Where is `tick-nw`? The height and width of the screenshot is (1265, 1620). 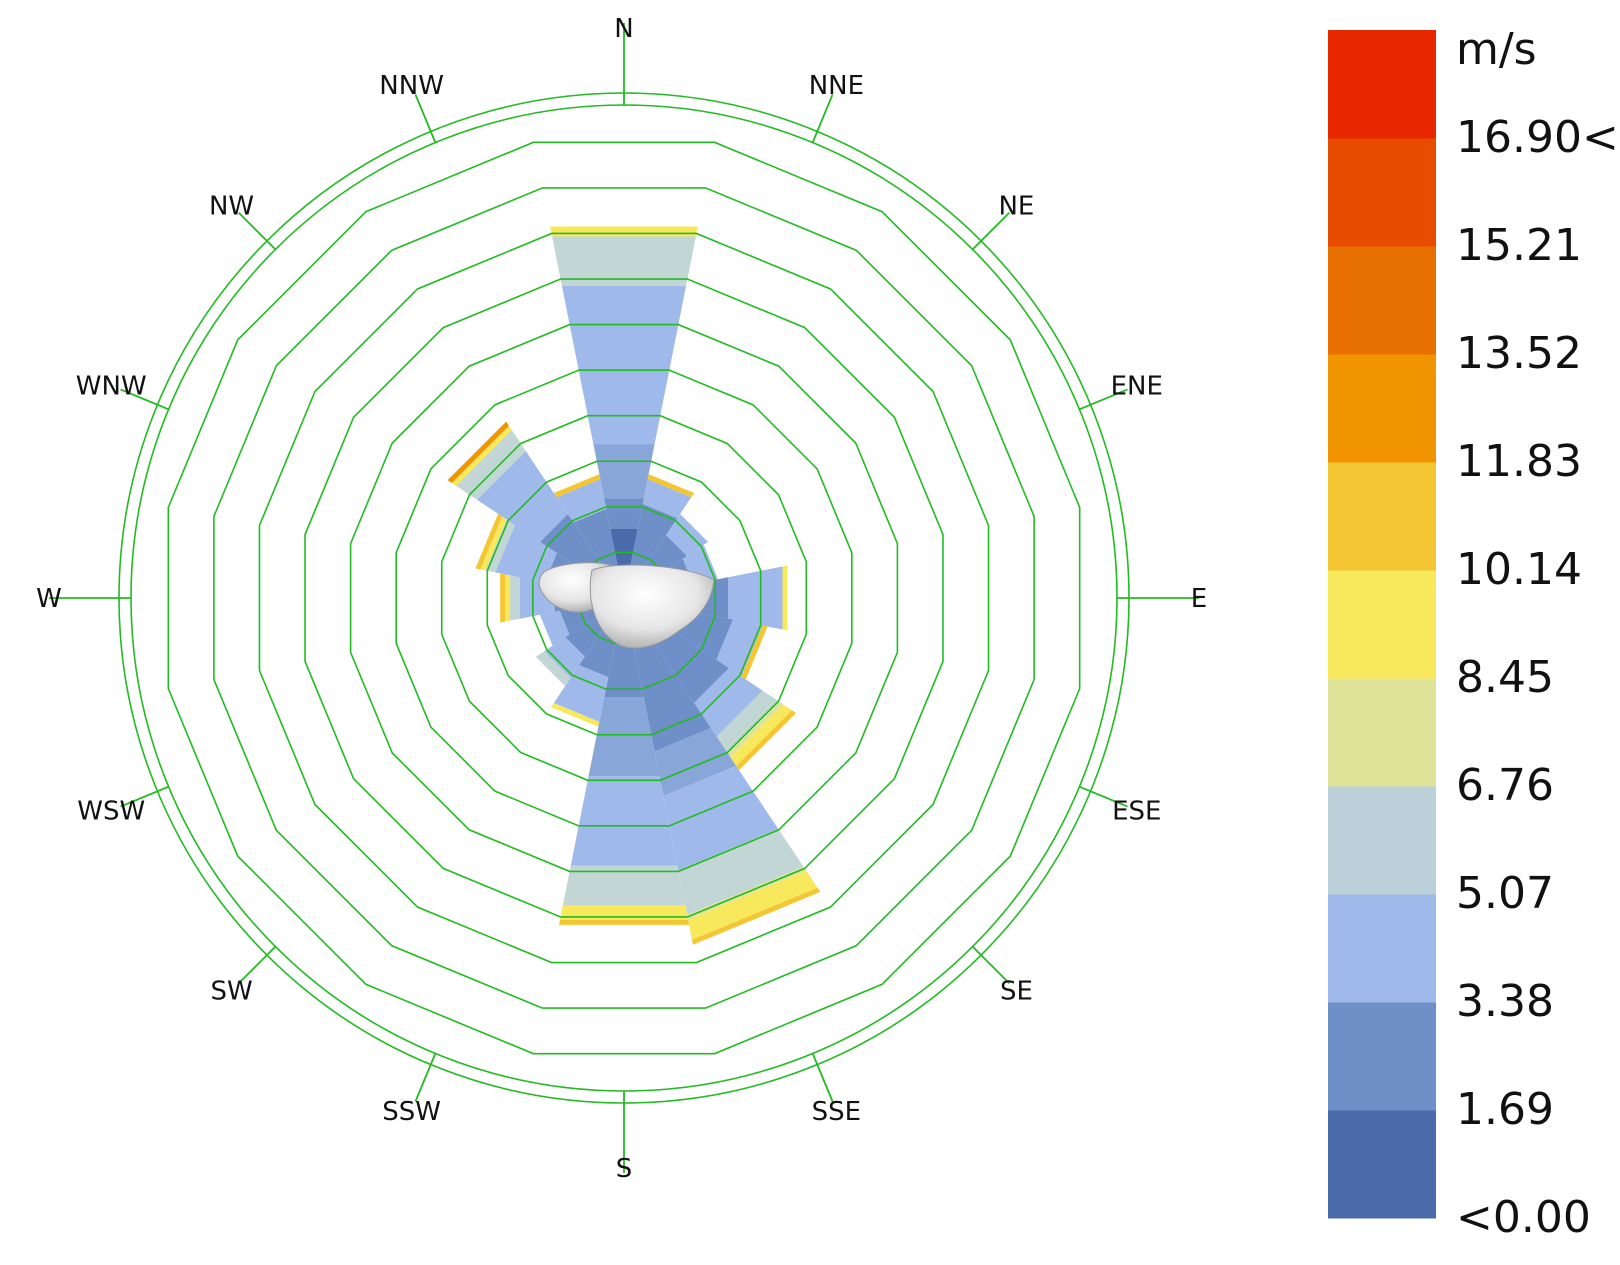 tick-nw is located at coordinates (257, 231).